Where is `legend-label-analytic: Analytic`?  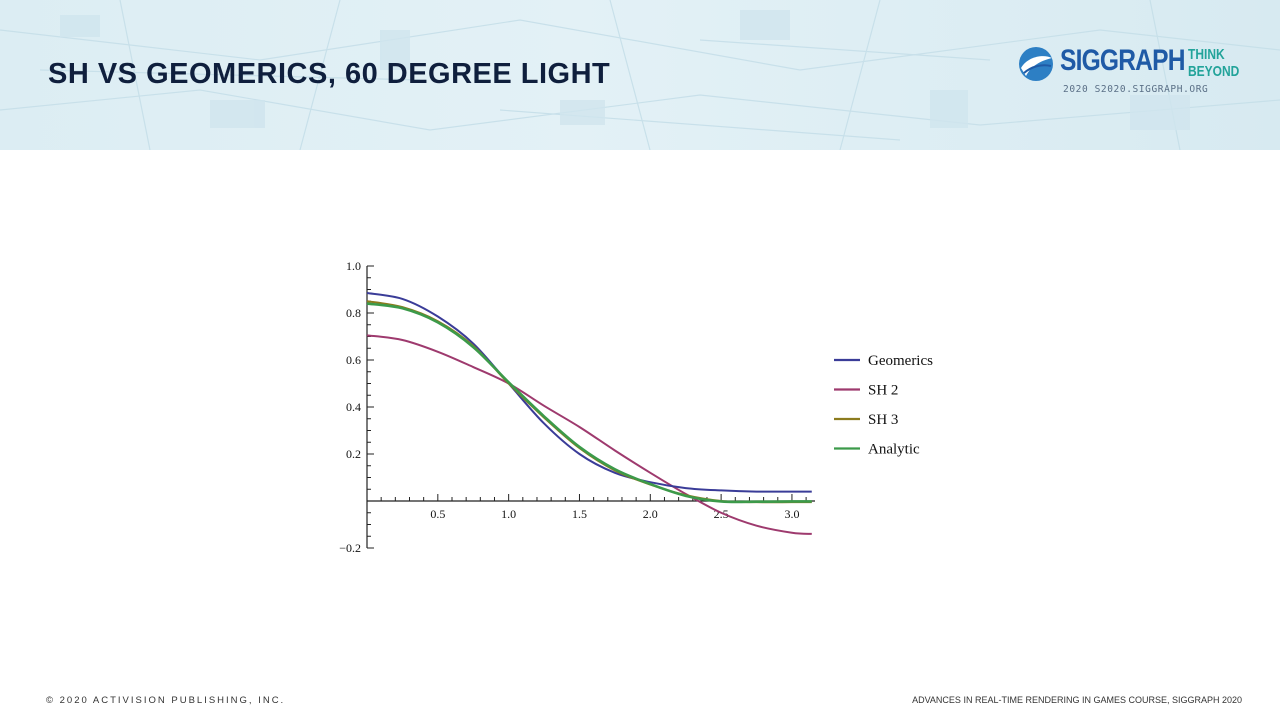 legend-label-analytic: Analytic is located at coordinates (894, 450).